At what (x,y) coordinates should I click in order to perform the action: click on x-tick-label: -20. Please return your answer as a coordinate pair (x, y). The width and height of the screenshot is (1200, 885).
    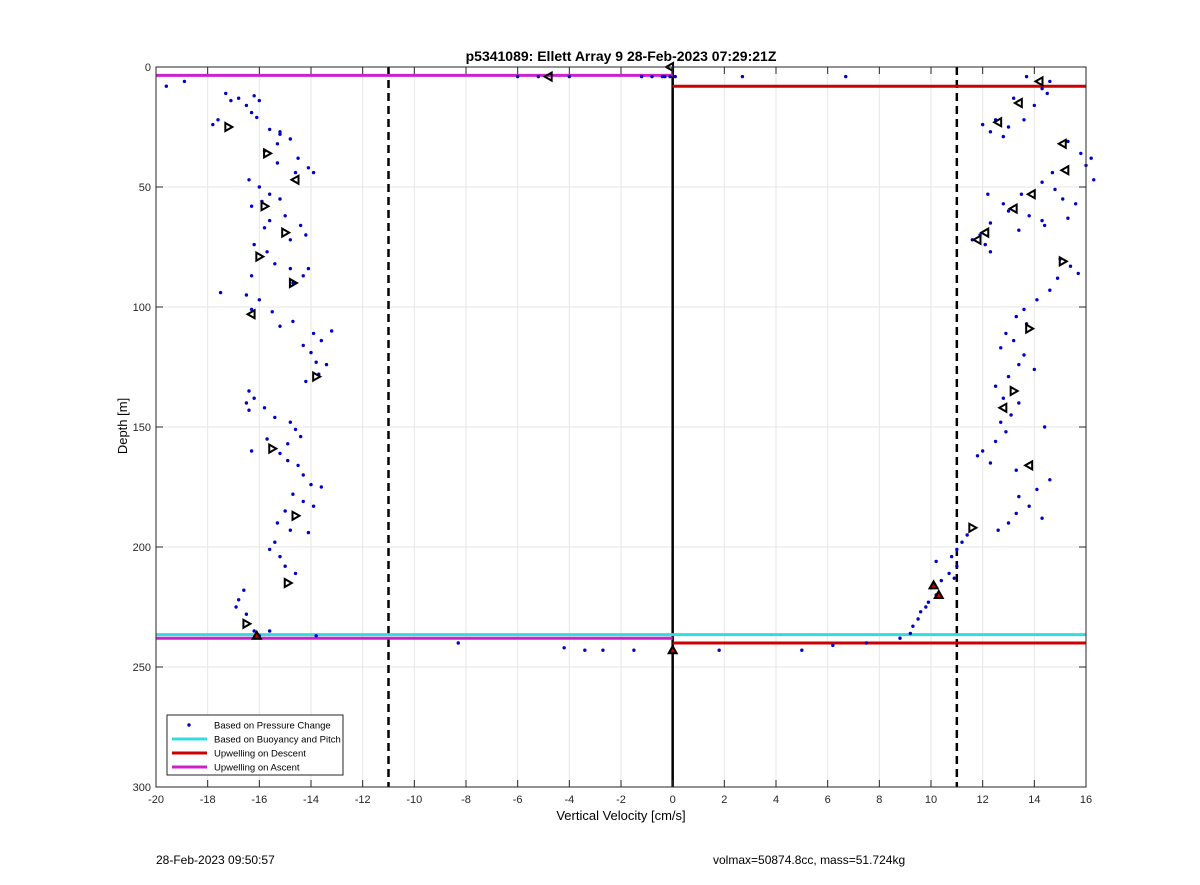
    Looking at the image, I should click on (156, 800).